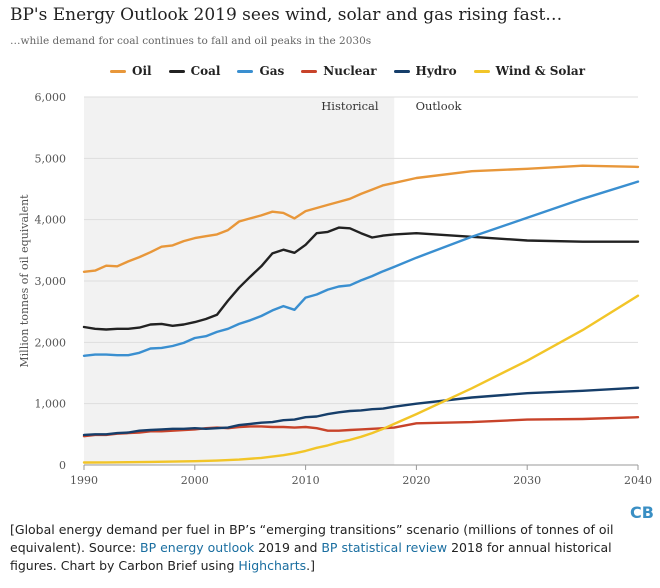  I want to click on series-line-hydro, so click(361, 411).